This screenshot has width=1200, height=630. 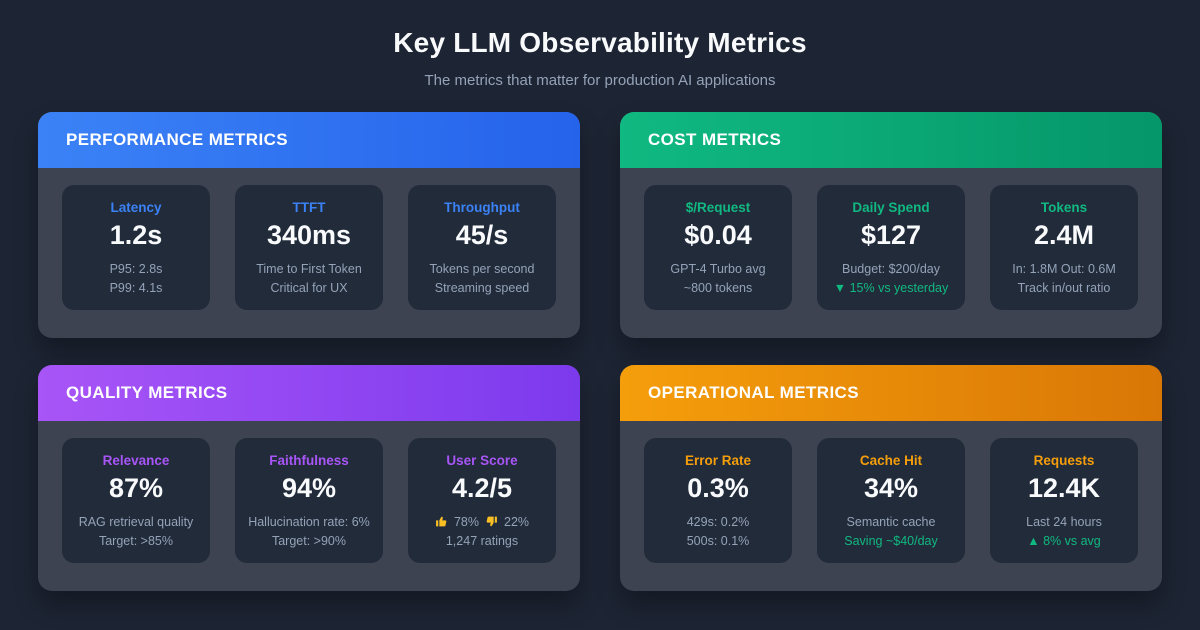 What do you see at coordinates (1064, 269) in the screenshot?
I see `metric-subline: In: 1.8M Out: 0.6M` at bounding box center [1064, 269].